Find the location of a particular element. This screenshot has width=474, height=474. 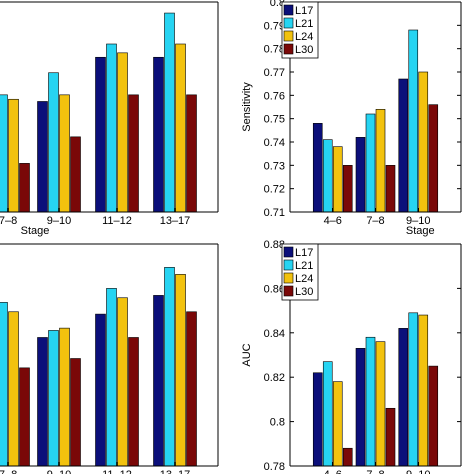

y-tick-label: 0.71 is located at coordinates (274, 213).